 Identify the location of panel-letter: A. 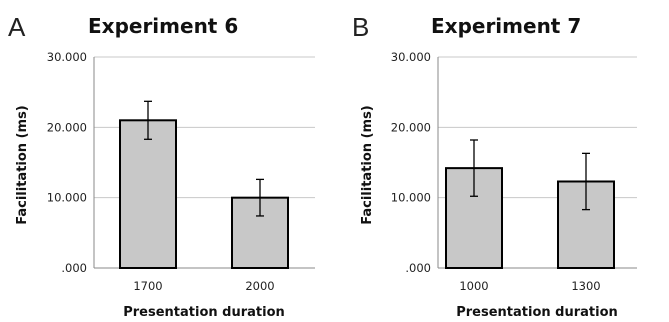
(17, 27).